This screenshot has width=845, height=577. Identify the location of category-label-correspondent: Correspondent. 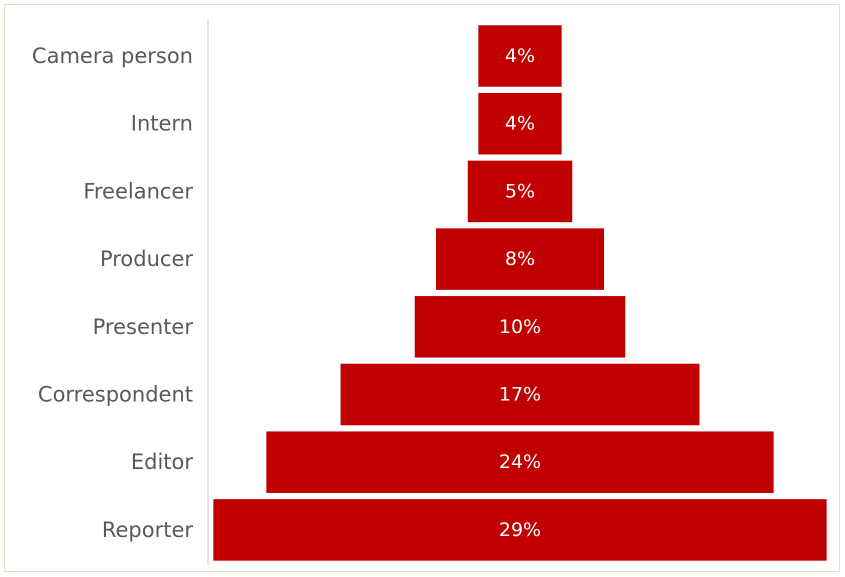
(115, 395).